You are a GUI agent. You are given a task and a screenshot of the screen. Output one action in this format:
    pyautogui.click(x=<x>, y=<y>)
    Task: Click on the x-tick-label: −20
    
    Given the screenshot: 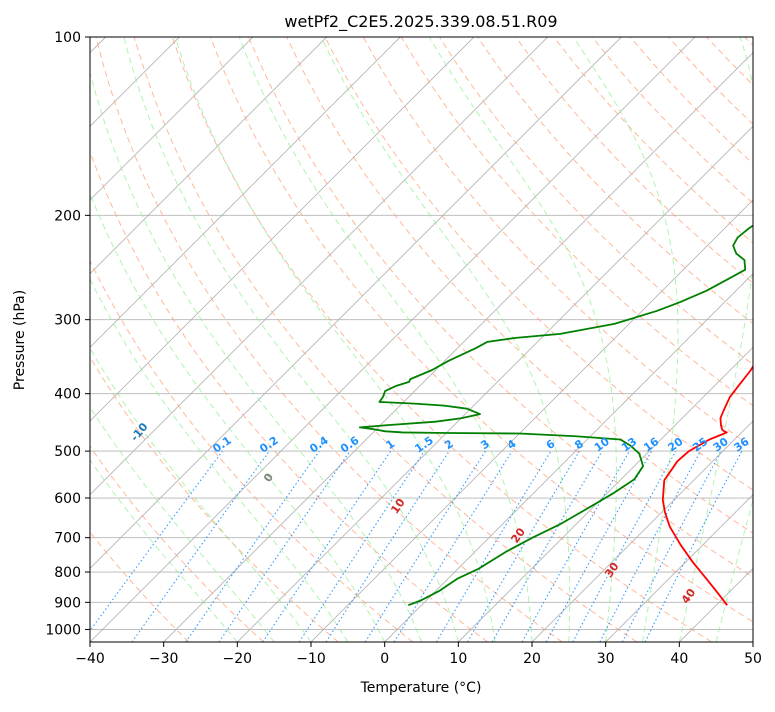 What is the action you would take?
    pyautogui.click(x=238, y=659)
    